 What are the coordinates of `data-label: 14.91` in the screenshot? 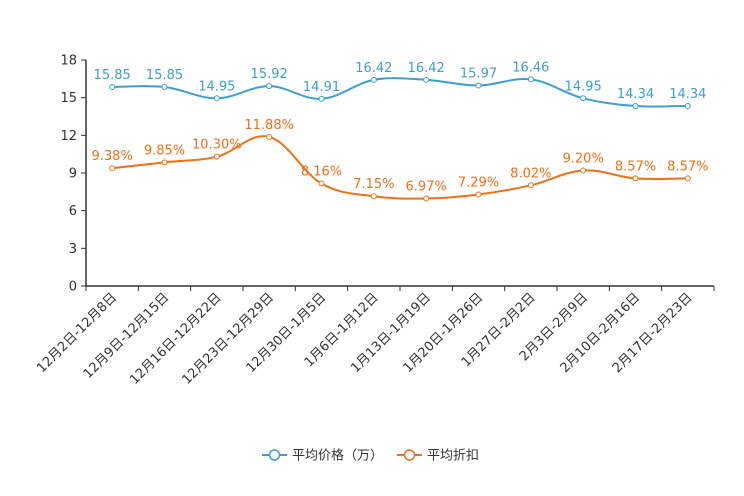 It's located at (321, 87).